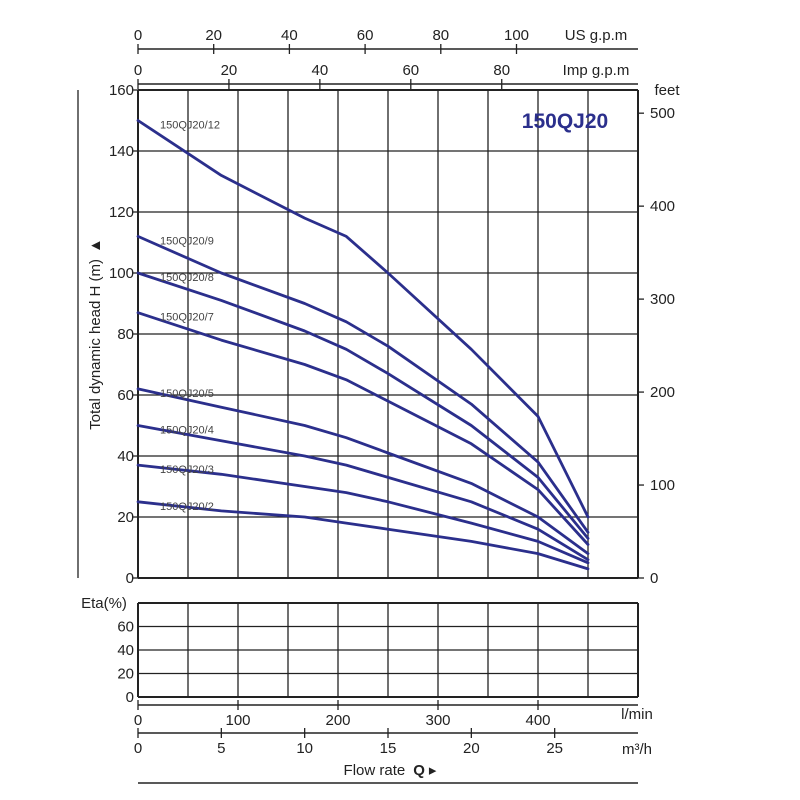  I want to click on x-axis-label: Flow rate Q ▸, so click(390, 770).